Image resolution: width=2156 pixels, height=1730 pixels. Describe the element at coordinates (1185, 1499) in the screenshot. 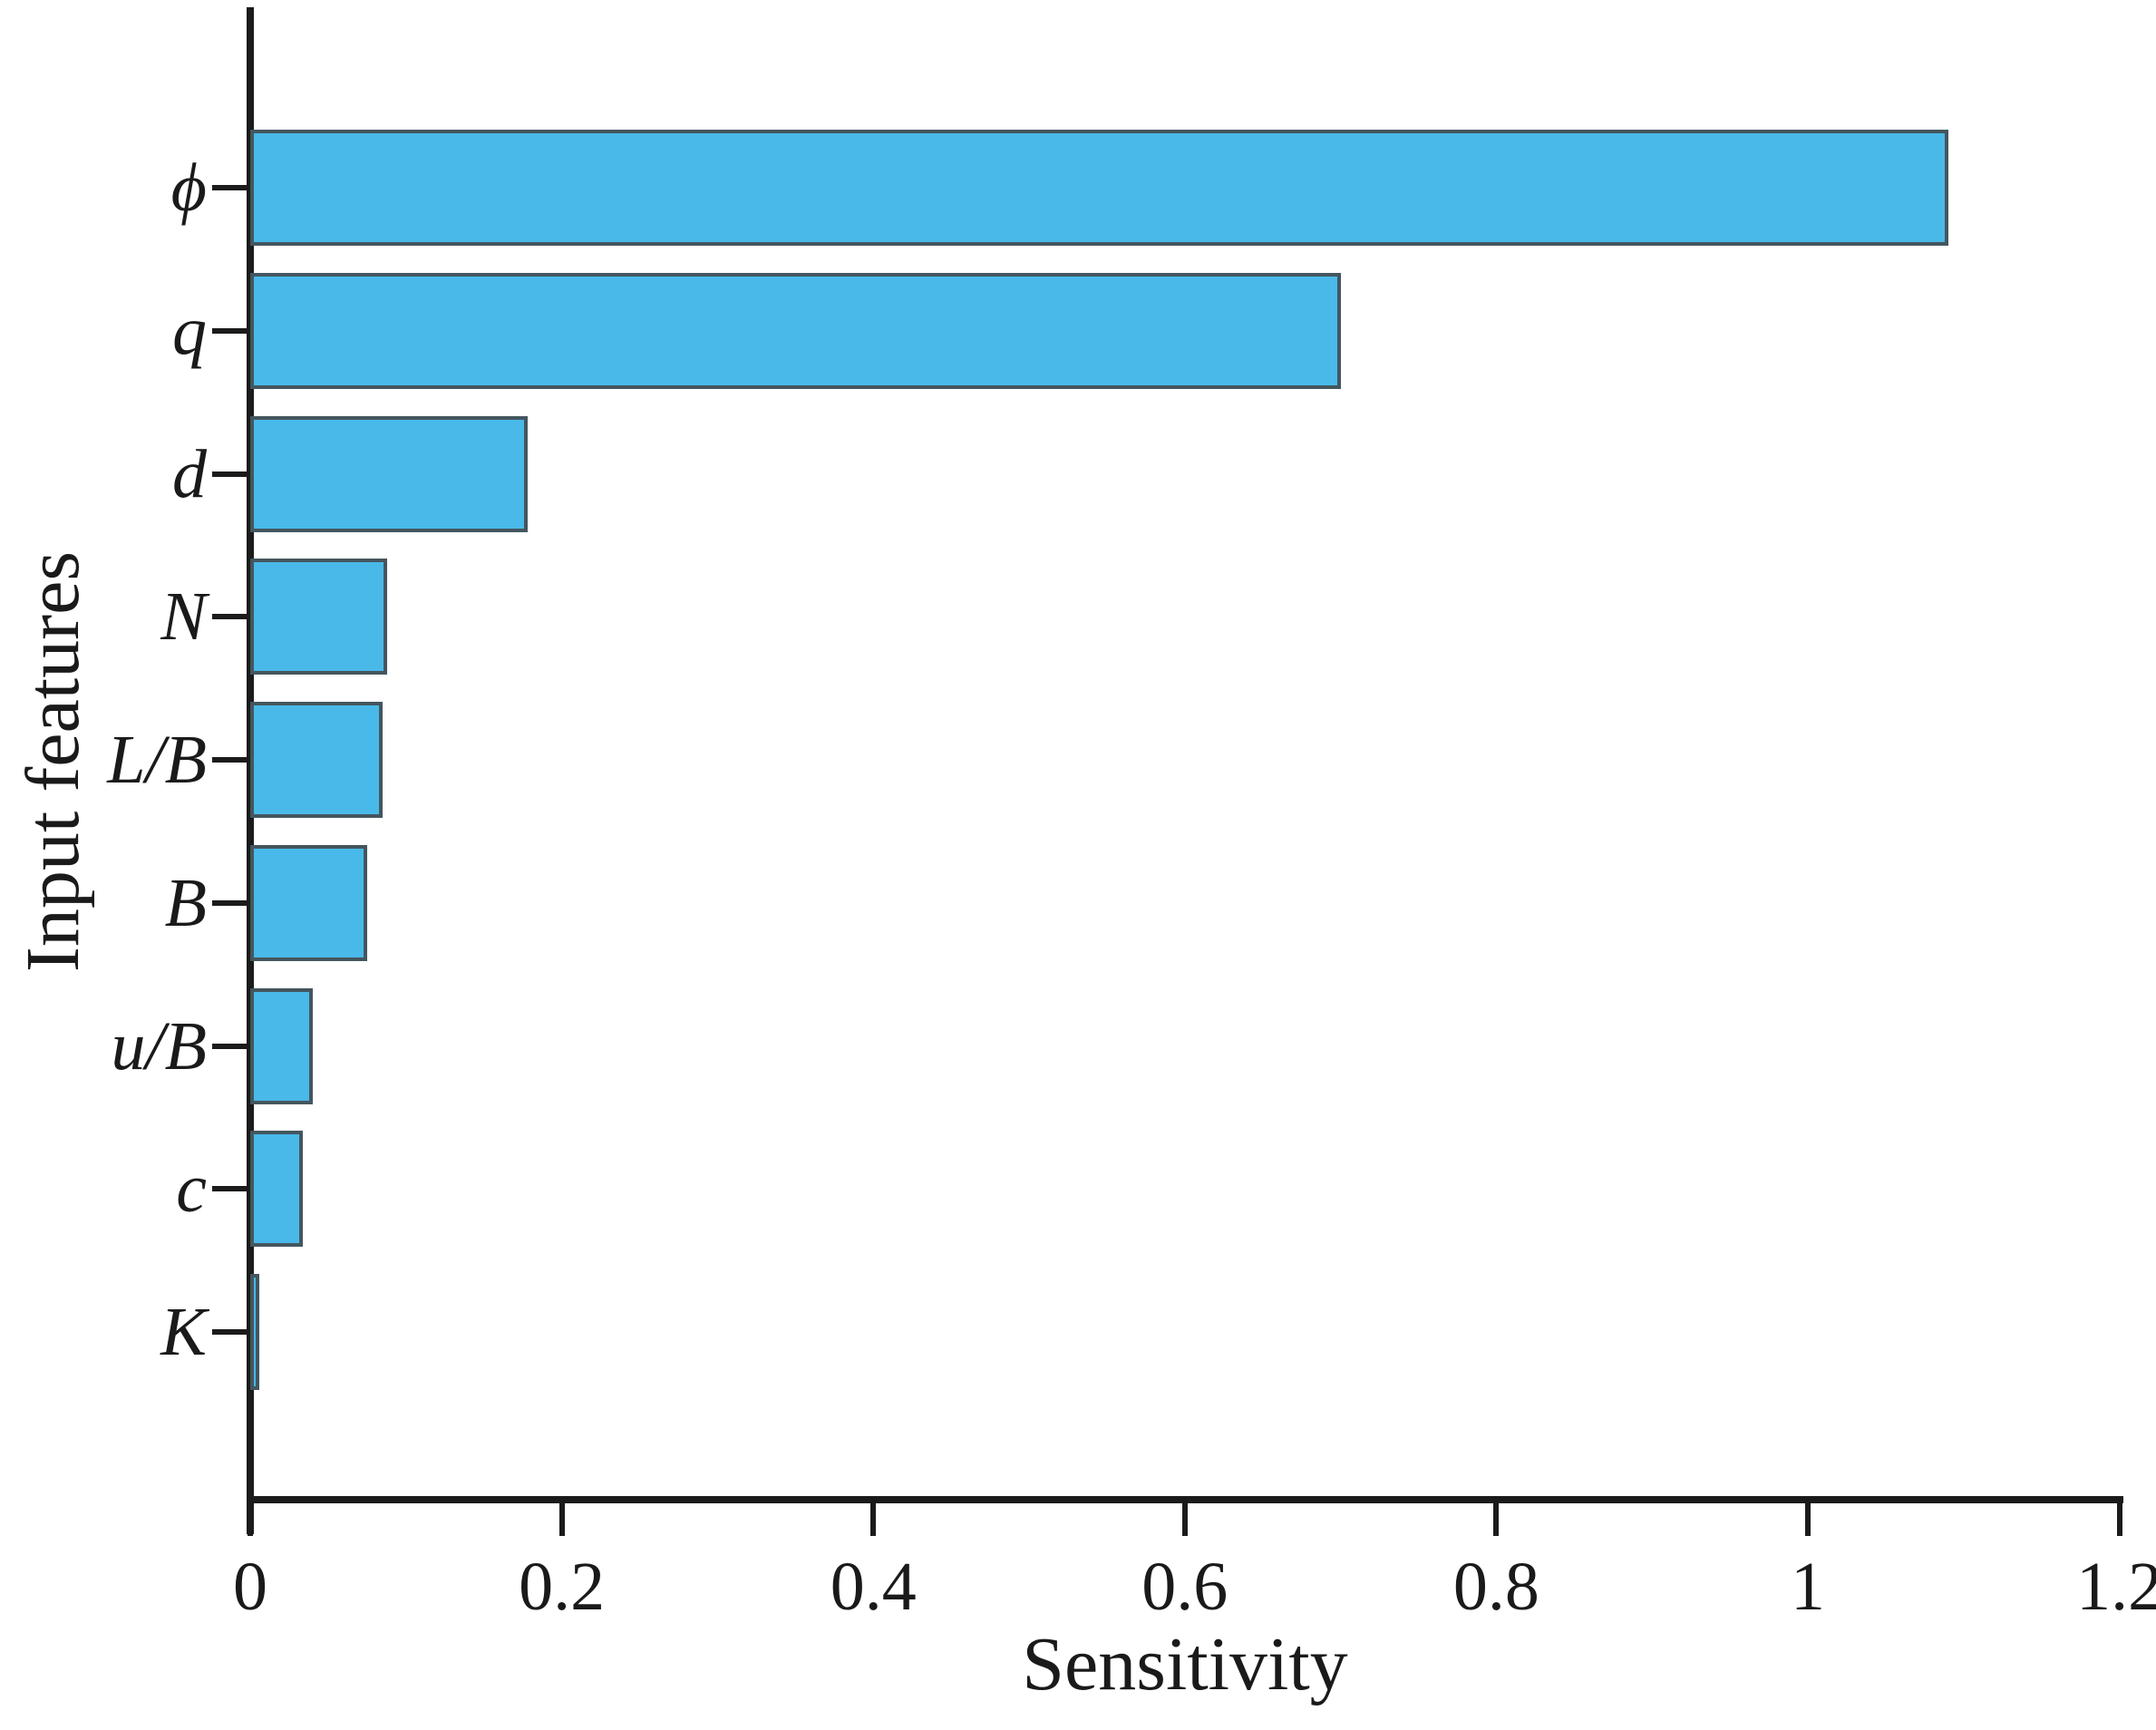

I see `x-axis-spine` at that location.